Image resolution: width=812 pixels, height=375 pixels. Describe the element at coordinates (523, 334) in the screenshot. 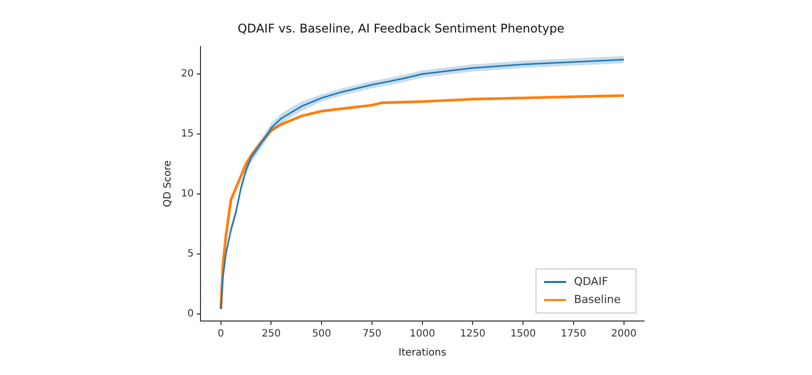

I see `x-tick-label: 1500` at that location.